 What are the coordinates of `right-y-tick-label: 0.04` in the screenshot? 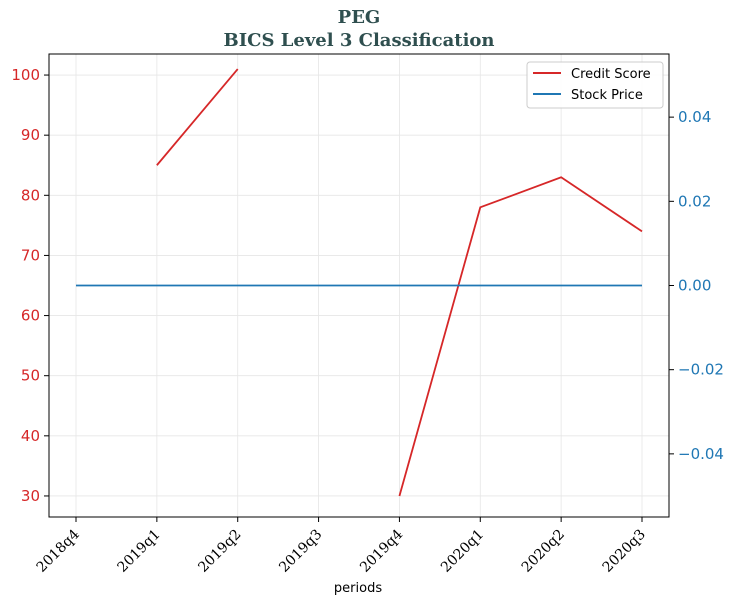 It's located at (694, 117).